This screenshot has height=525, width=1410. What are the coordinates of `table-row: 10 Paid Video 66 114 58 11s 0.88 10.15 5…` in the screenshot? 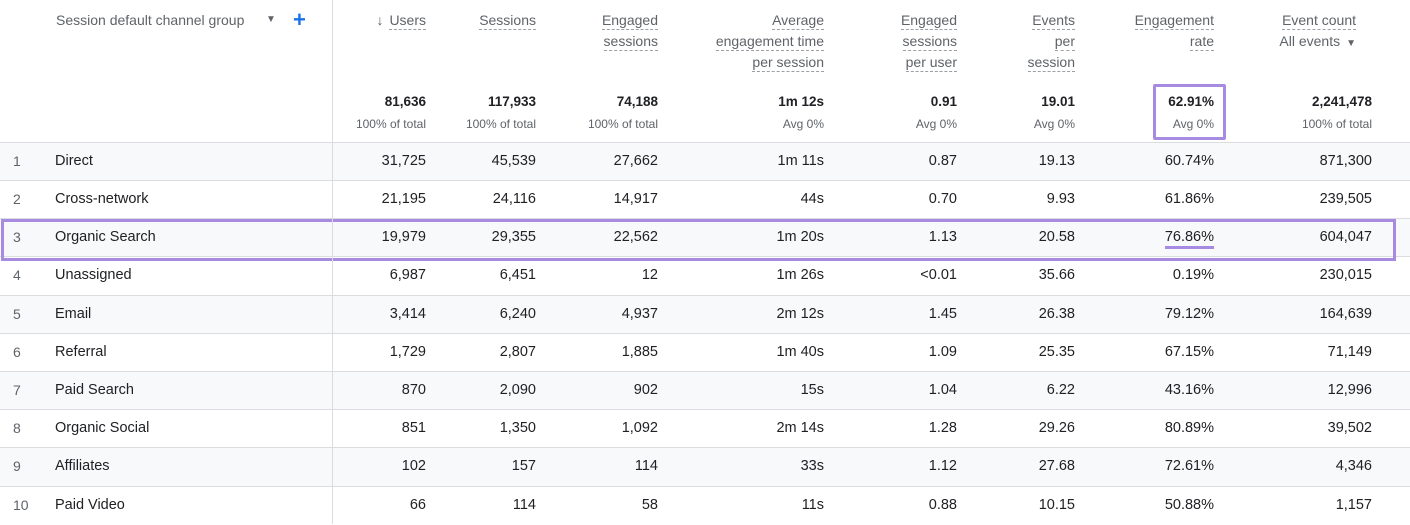 It's located at (705, 505).